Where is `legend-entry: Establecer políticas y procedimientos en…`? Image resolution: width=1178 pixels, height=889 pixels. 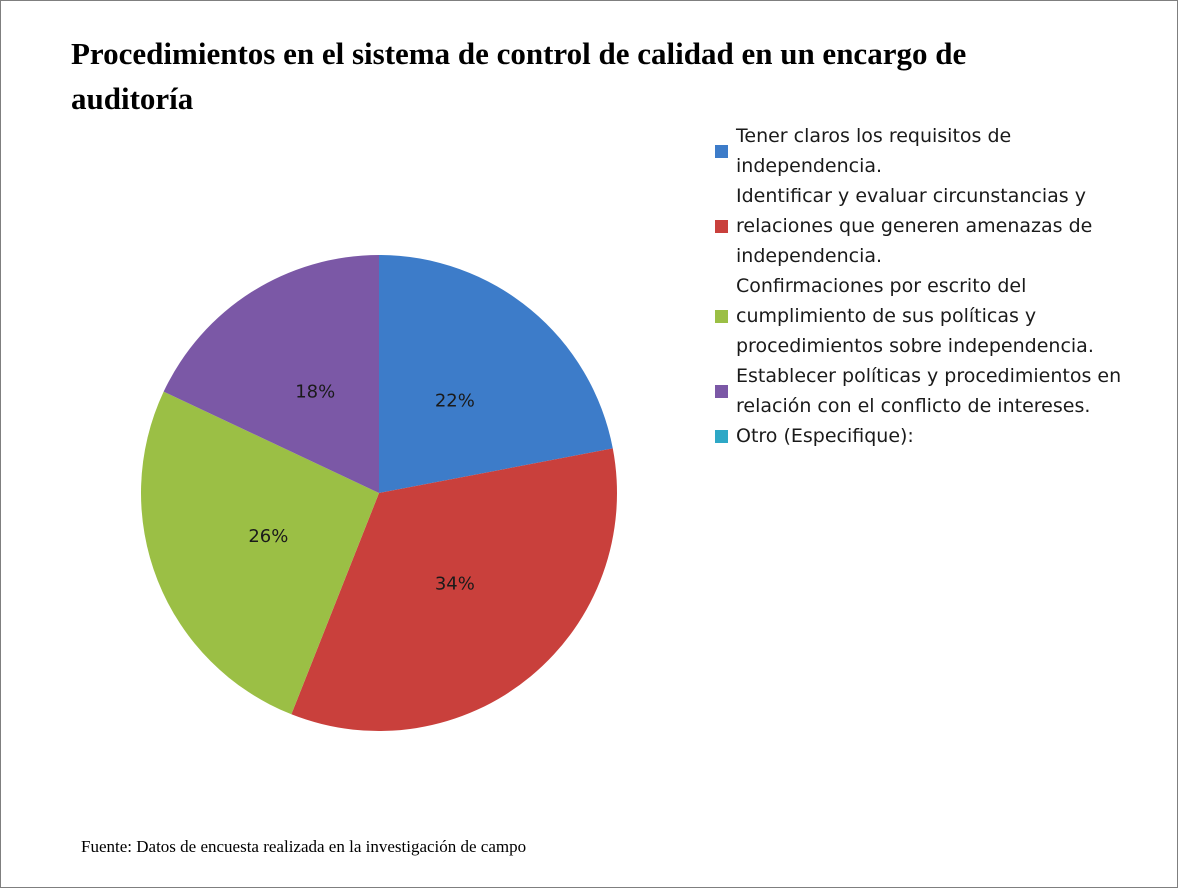 legend-entry: Establecer políticas y procedimientos en… is located at coordinates (940, 391).